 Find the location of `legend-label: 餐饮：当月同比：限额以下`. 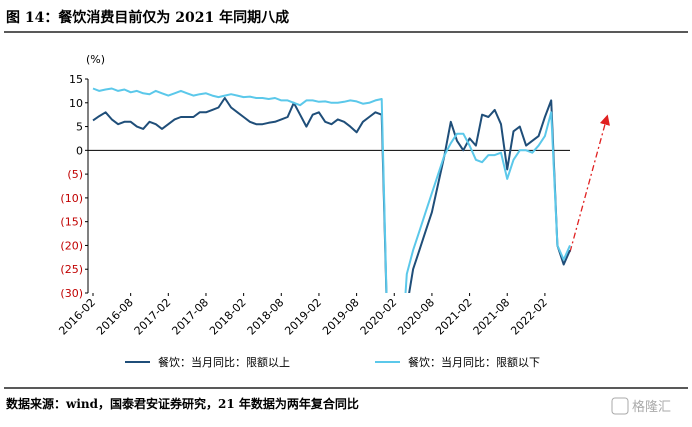

legend-label: 餐饮：当月同比：限额以下 is located at coordinates (474, 362).